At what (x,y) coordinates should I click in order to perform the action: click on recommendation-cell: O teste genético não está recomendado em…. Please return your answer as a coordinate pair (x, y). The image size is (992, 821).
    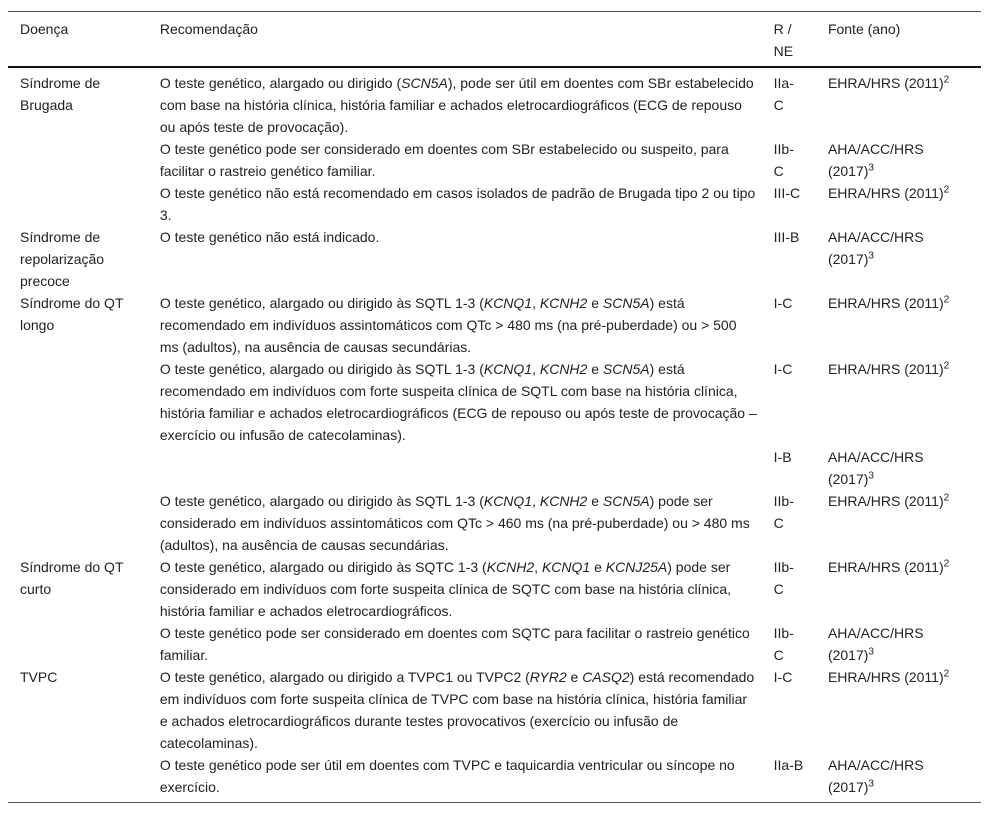
    Looking at the image, I should click on (457, 204).